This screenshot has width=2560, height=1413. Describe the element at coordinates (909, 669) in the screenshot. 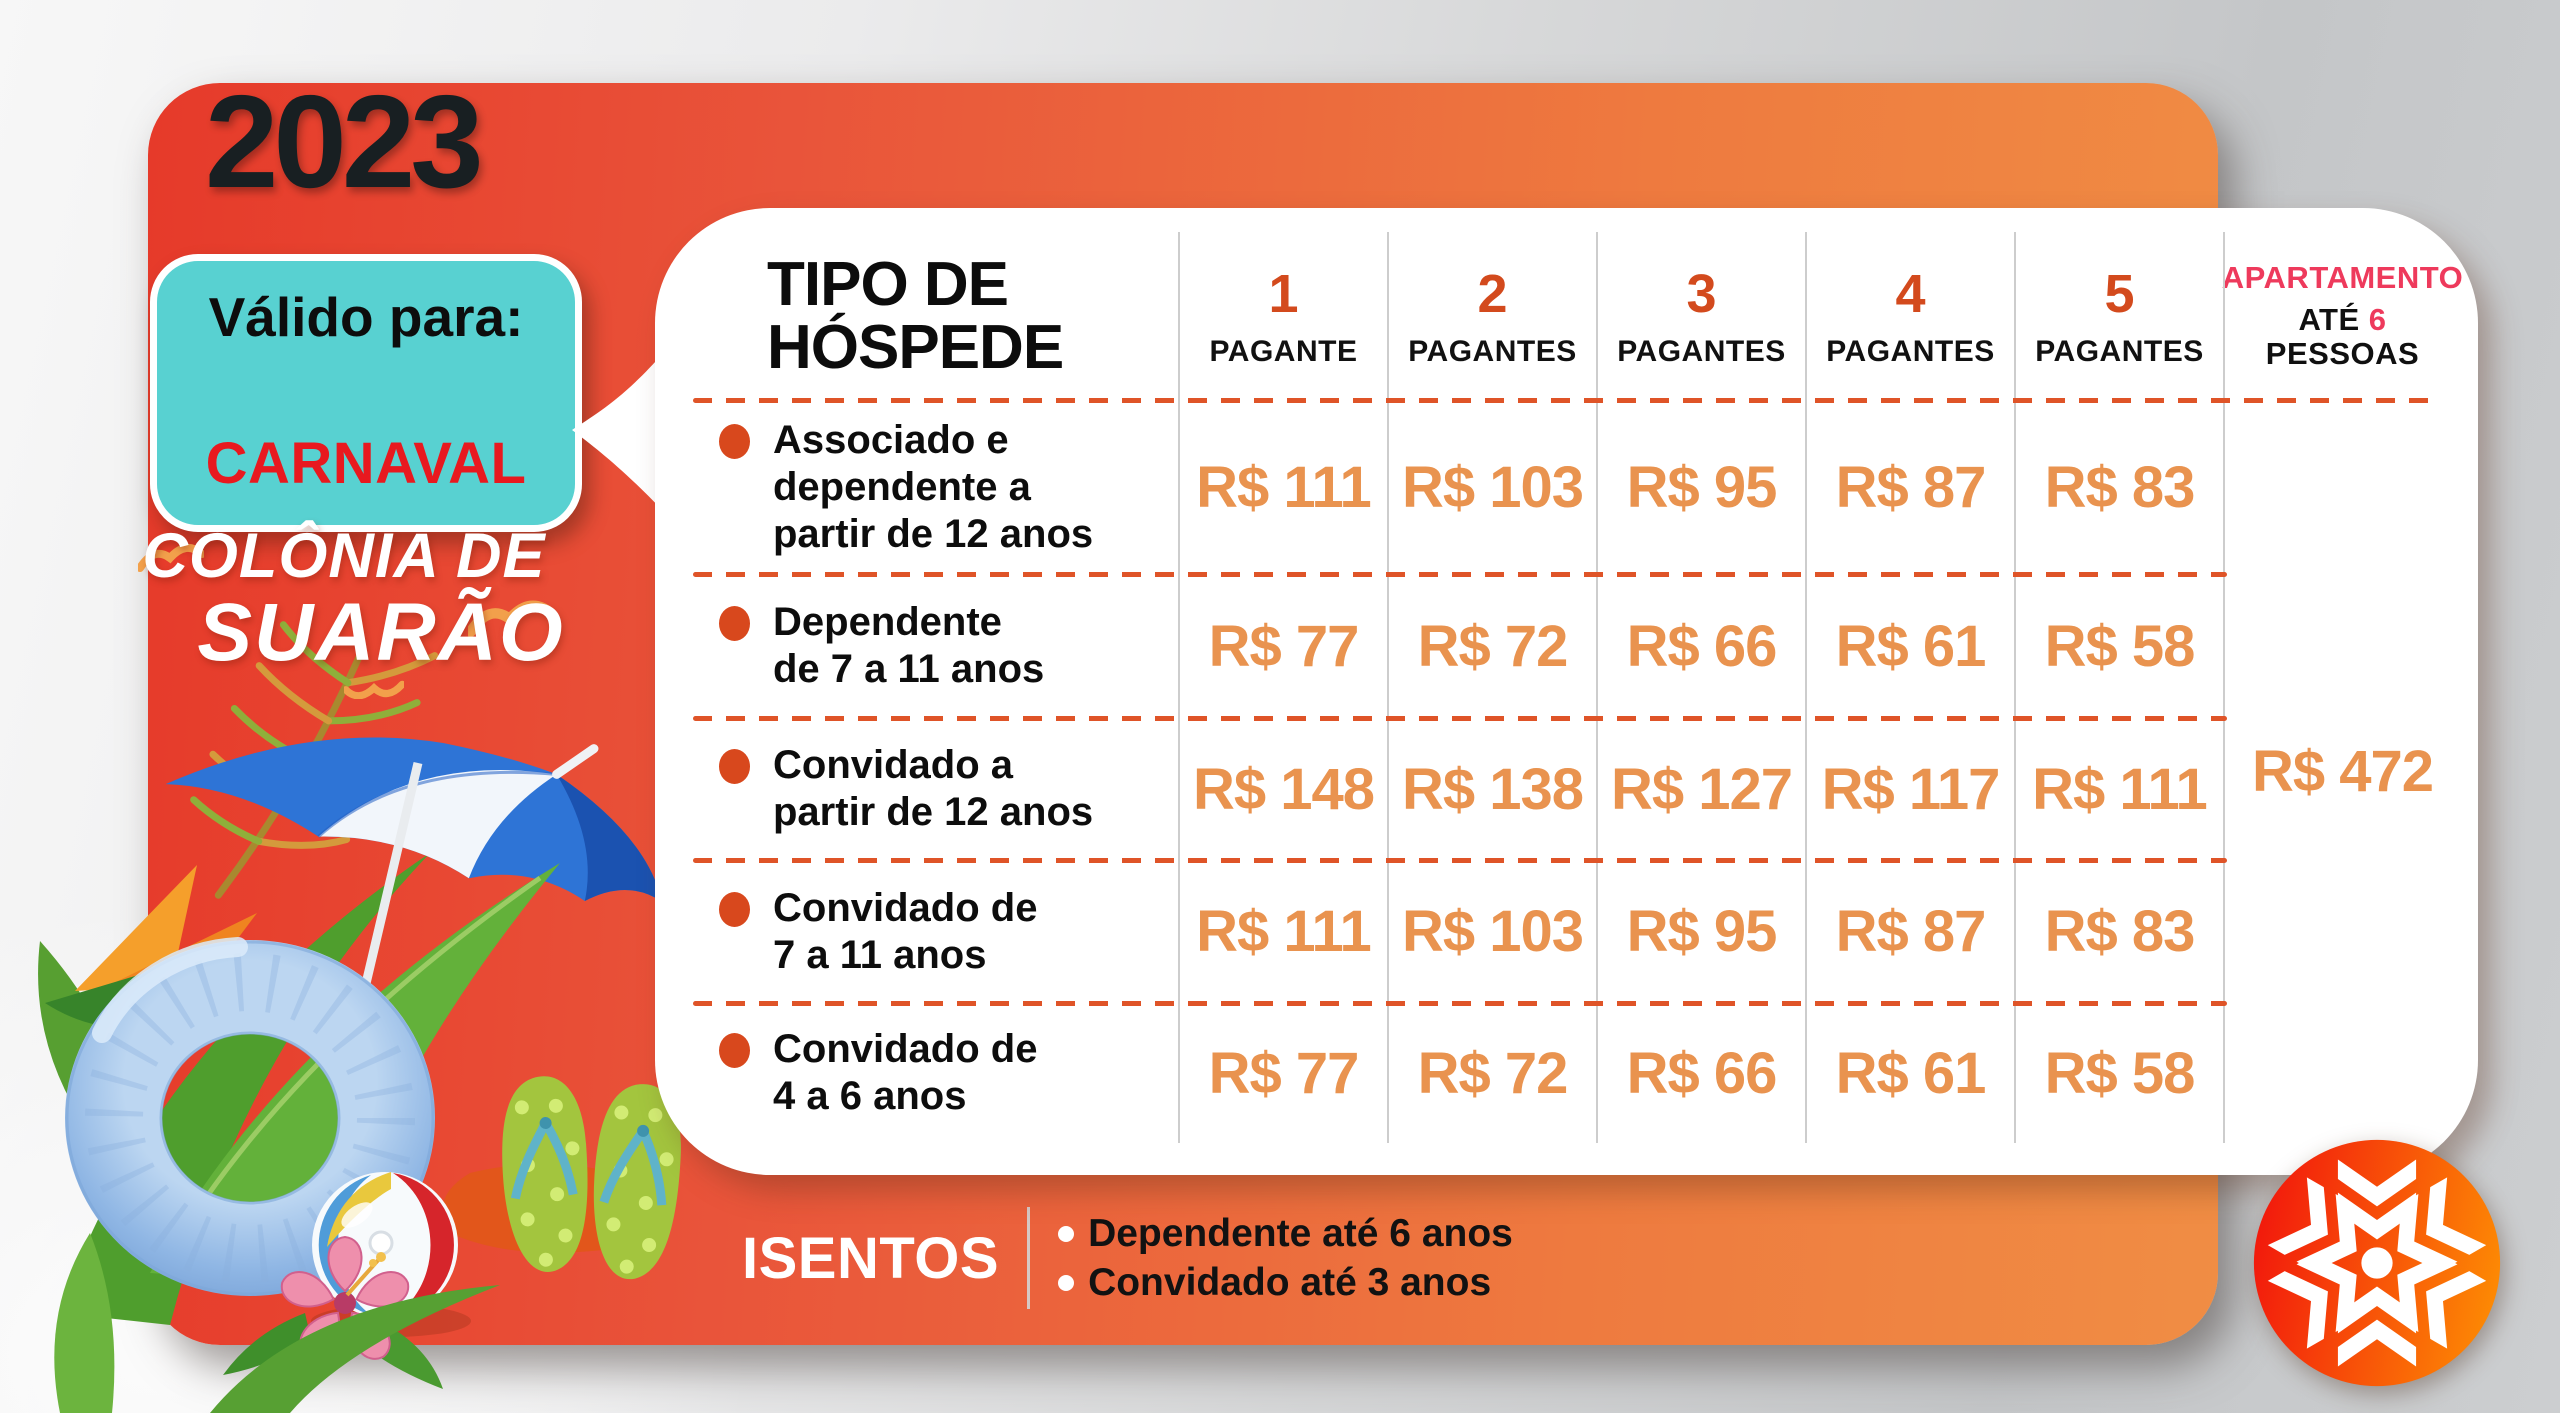

I see `guest-type-line: de 7 a 11 anos` at that location.